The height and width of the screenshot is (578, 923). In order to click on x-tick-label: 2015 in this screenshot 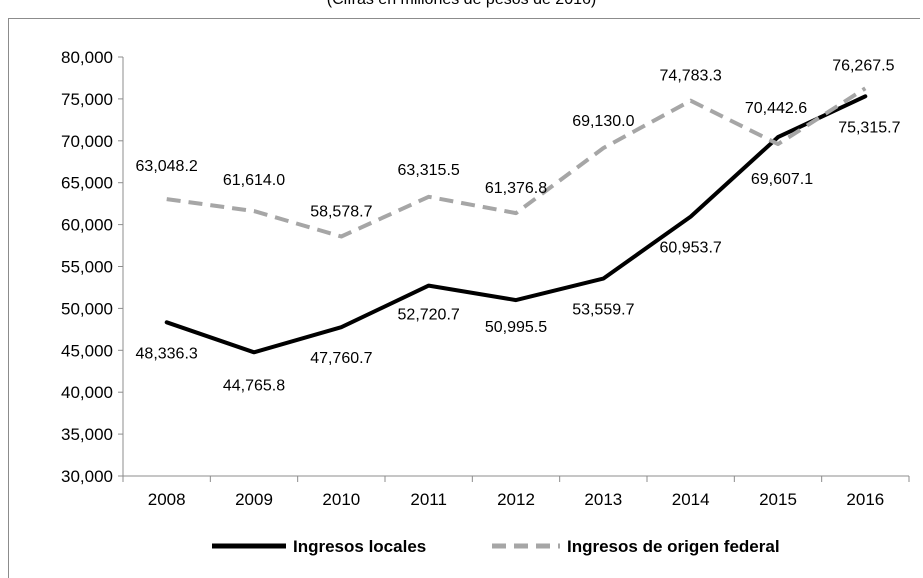, I will do `click(778, 499)`.